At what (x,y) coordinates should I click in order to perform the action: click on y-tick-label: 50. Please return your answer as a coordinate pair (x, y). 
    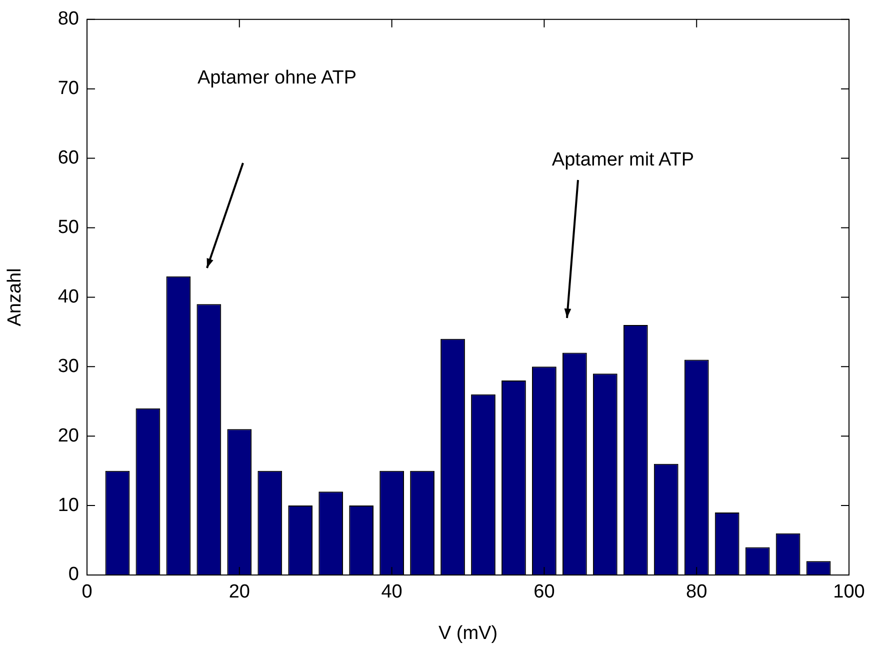
    Looking at the image, I should click on (68, 227).